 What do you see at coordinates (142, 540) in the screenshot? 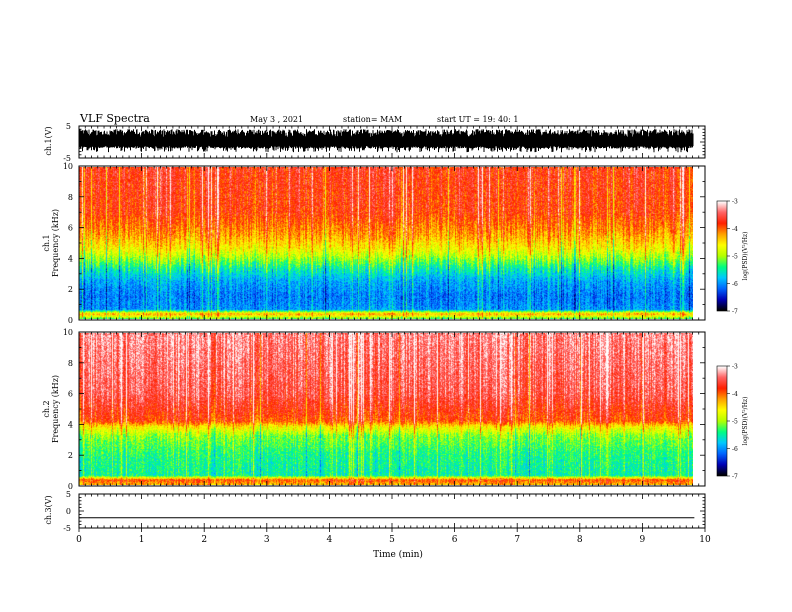
I see `x-tick-label: 1` at bounding box center [142, 540].